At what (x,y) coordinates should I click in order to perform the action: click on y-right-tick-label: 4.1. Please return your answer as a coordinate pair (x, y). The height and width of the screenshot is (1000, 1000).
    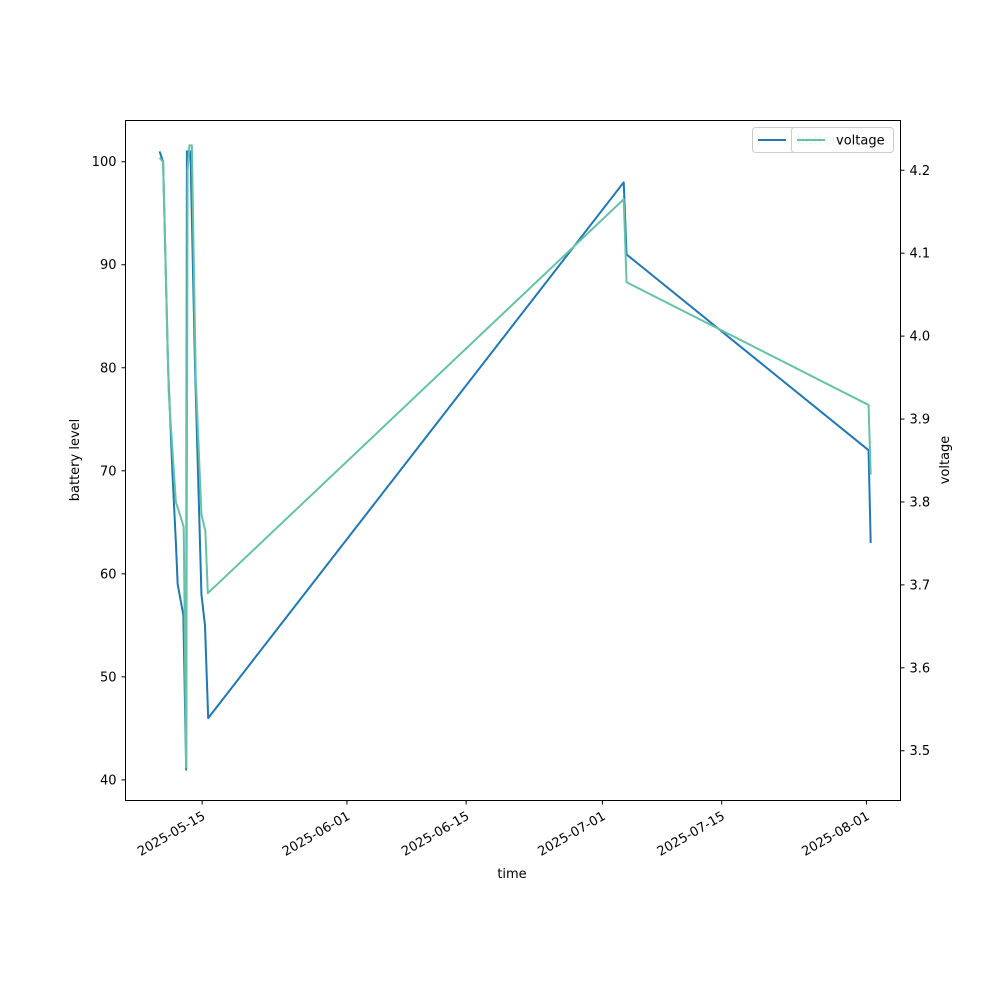
    Looking at the image, I should click on (920, 254).